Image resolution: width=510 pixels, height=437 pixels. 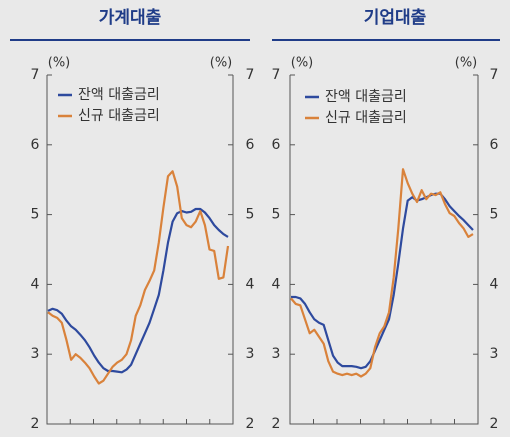 I want to click on chart-title: 기업대출, so click(x=395, y=18).